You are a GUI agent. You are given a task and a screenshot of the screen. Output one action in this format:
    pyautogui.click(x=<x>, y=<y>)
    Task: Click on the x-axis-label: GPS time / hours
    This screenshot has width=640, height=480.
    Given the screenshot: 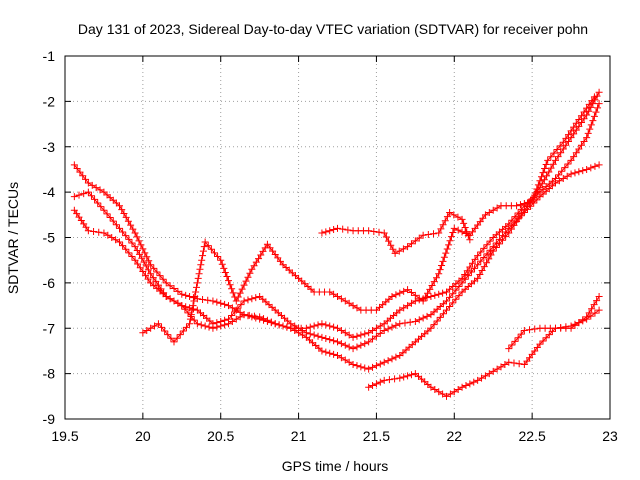 What is the action you would take?
    pyautogui.click(x=335, y=466)
    